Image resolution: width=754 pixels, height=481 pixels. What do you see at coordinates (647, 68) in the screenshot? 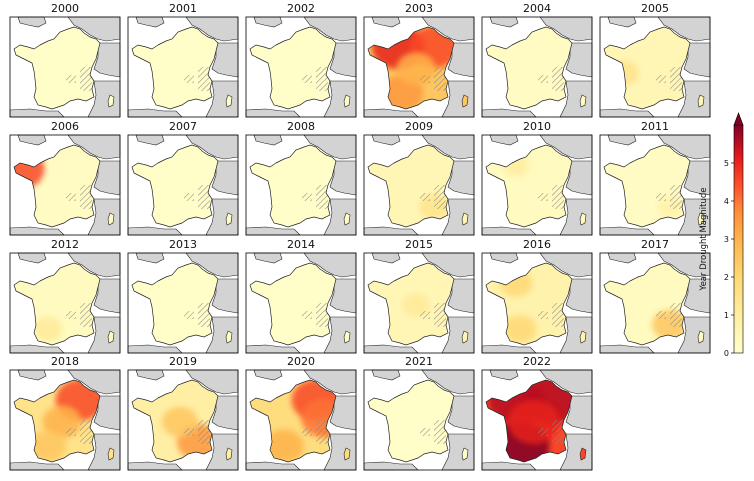
I see `france-base-2005` at bounding box center [647, 68].